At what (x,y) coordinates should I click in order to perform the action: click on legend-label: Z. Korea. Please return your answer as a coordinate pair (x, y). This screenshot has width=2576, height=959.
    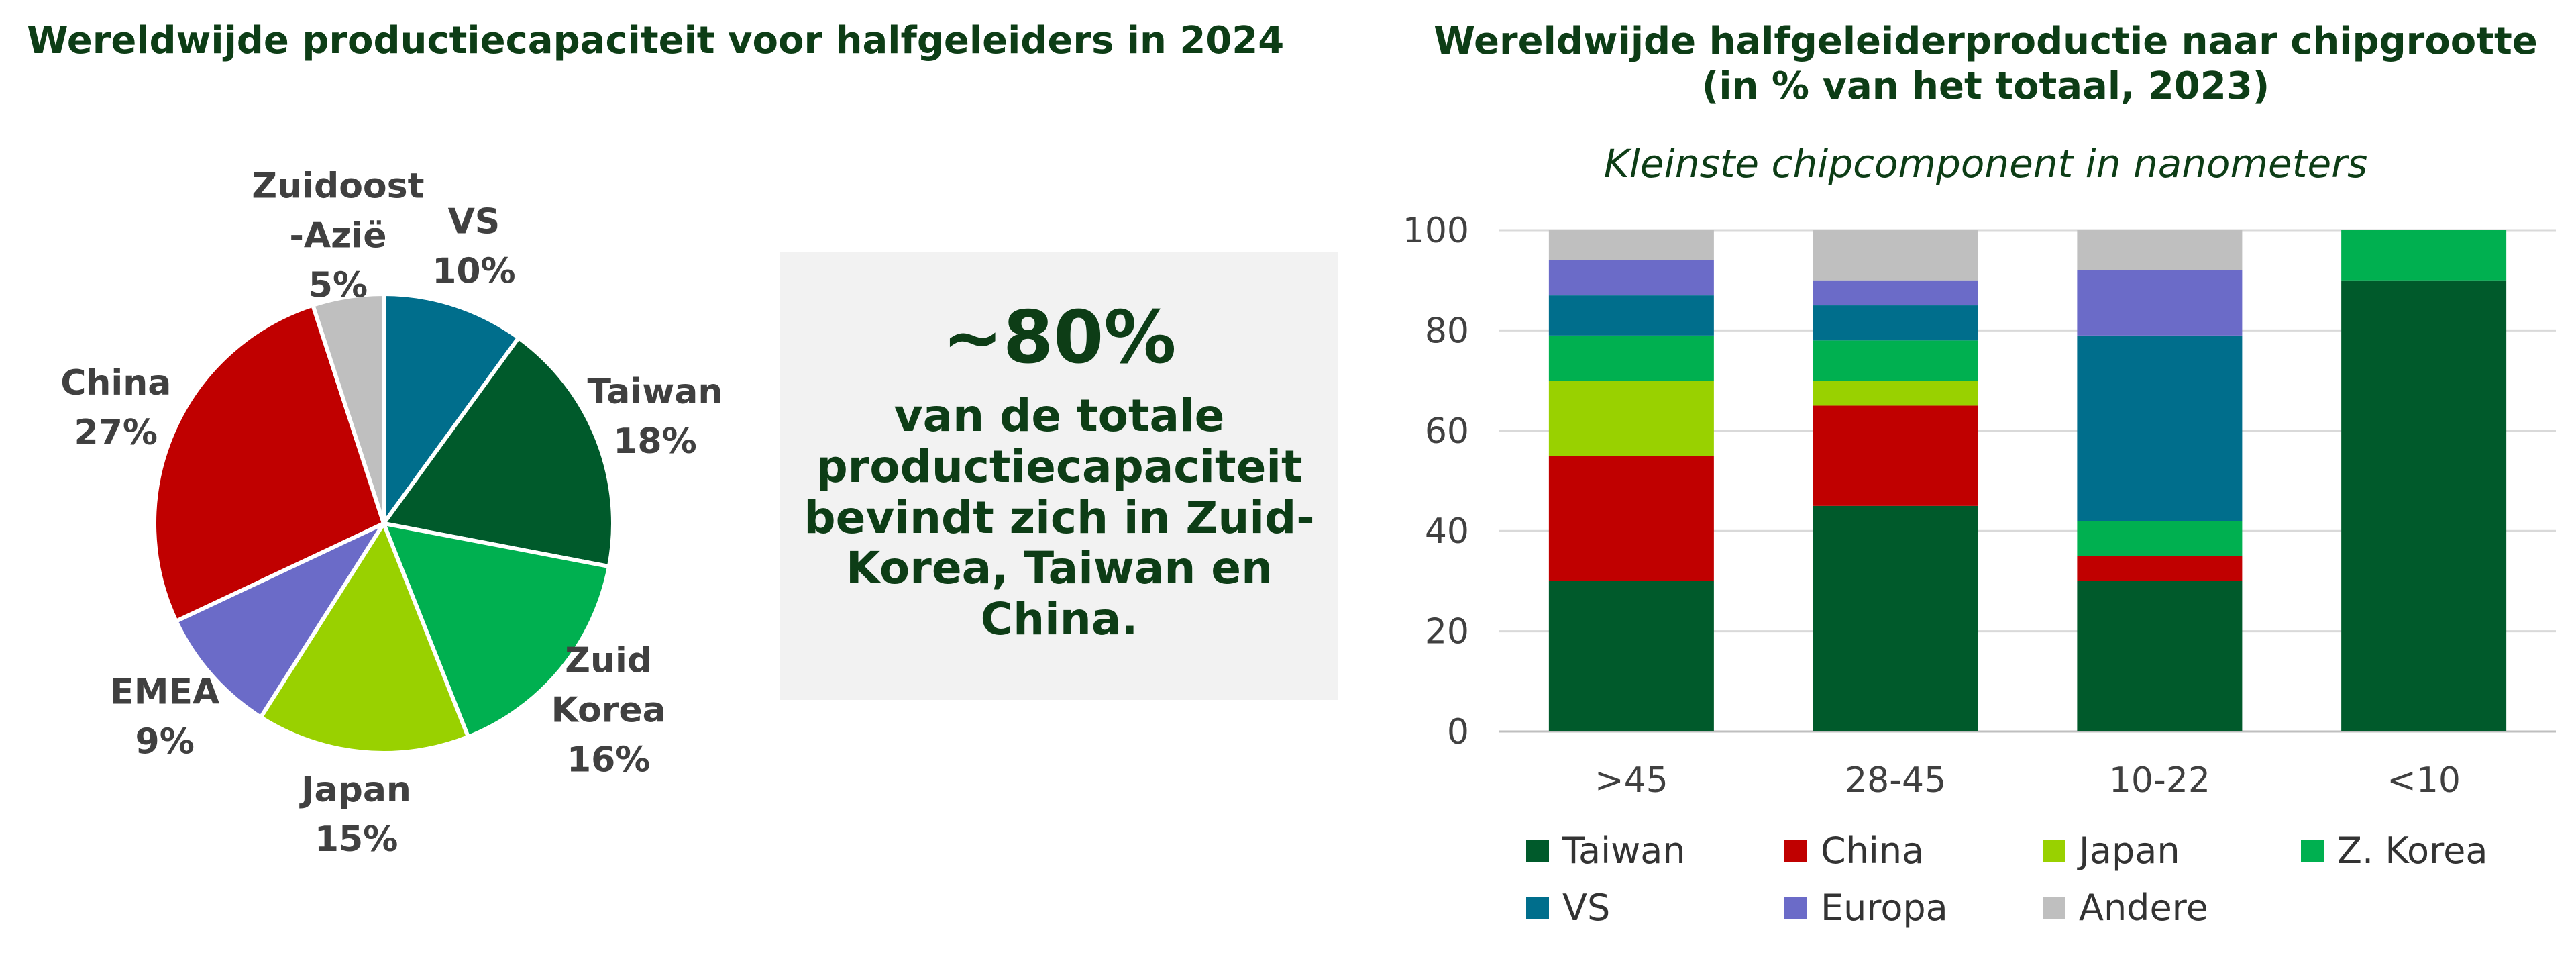
    Looking at the image, I should click on (2412, 851).